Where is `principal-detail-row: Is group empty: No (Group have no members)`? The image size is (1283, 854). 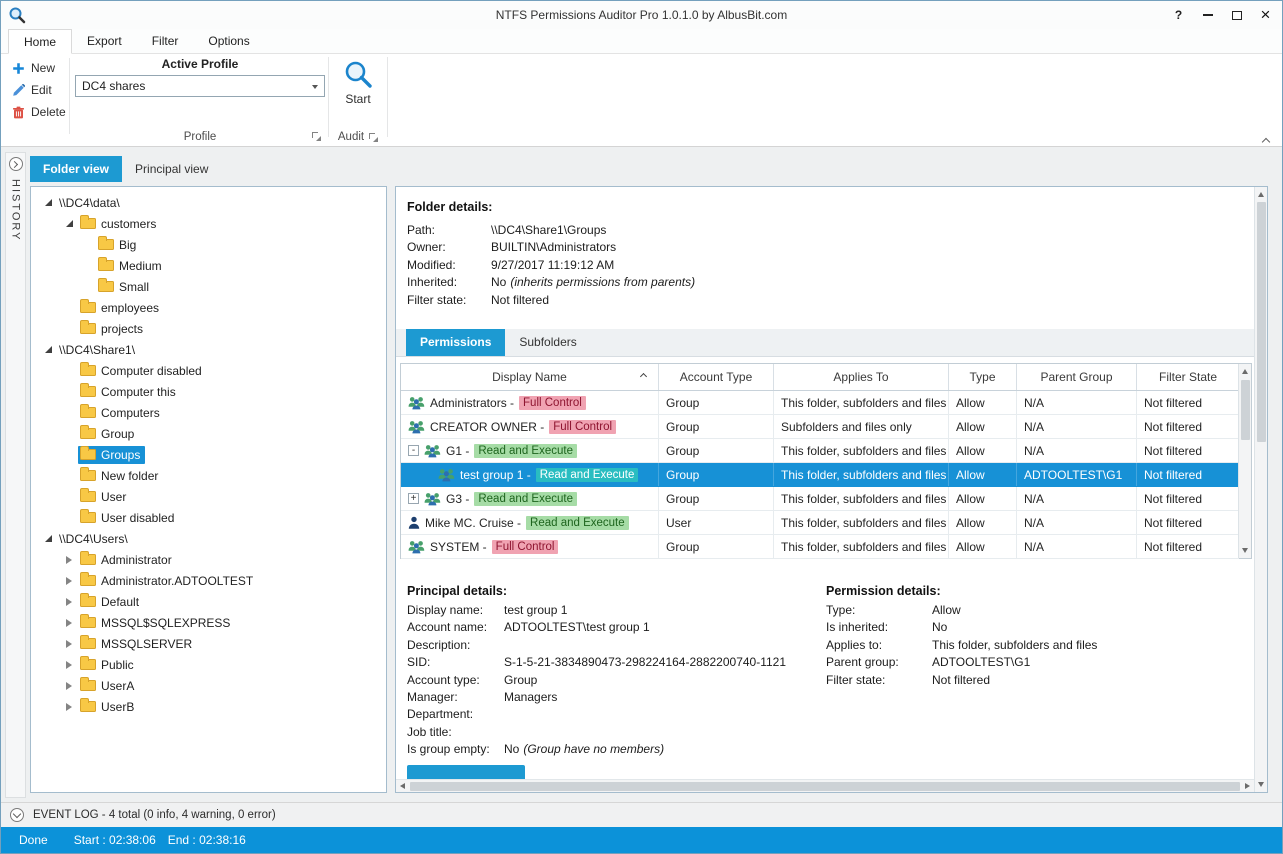 principal-detail-row: Is group empty: No (Group have no members) is located at coordinates (596, 749).